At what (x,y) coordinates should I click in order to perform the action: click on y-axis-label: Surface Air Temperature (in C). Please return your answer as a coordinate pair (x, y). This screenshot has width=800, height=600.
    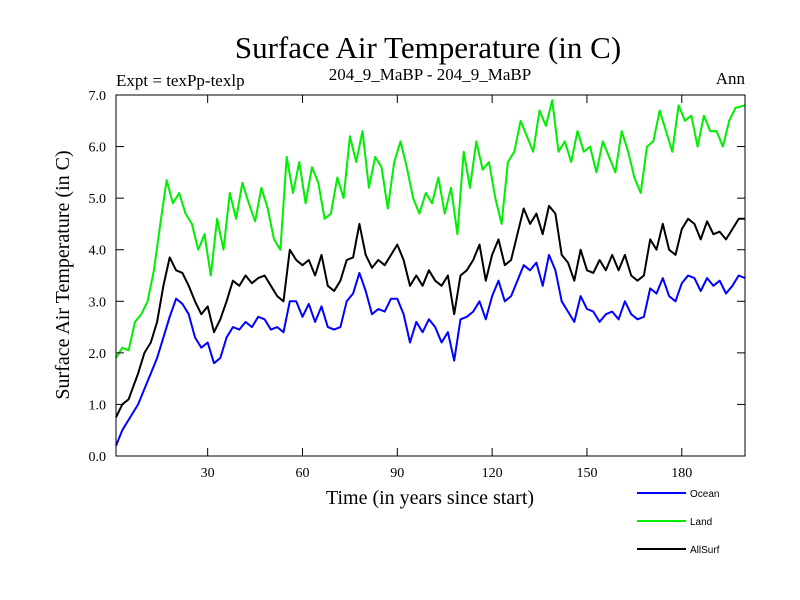
    Looking at the image, I should click on (63, 274).